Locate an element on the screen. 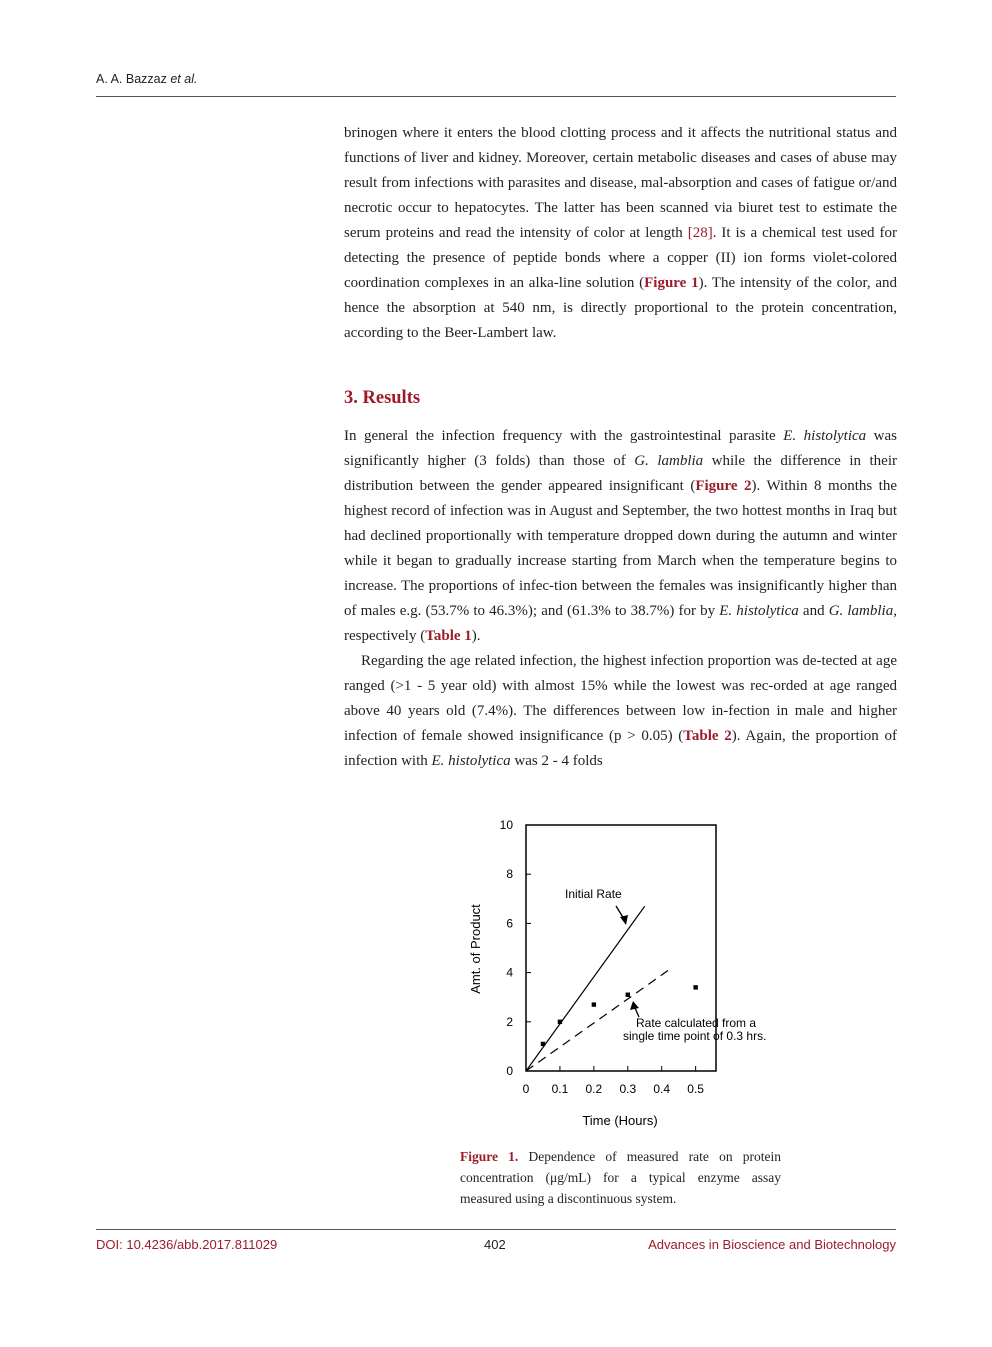  single-point-arrowhead is located at coordinates (634, 1005).